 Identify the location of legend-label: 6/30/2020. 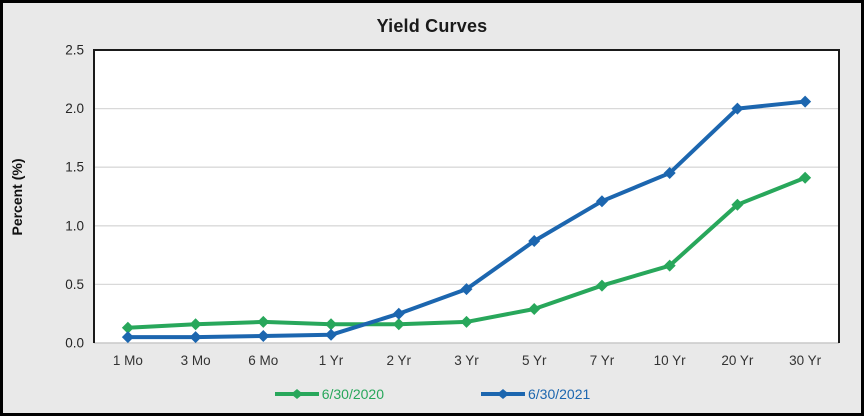
(352, 394).